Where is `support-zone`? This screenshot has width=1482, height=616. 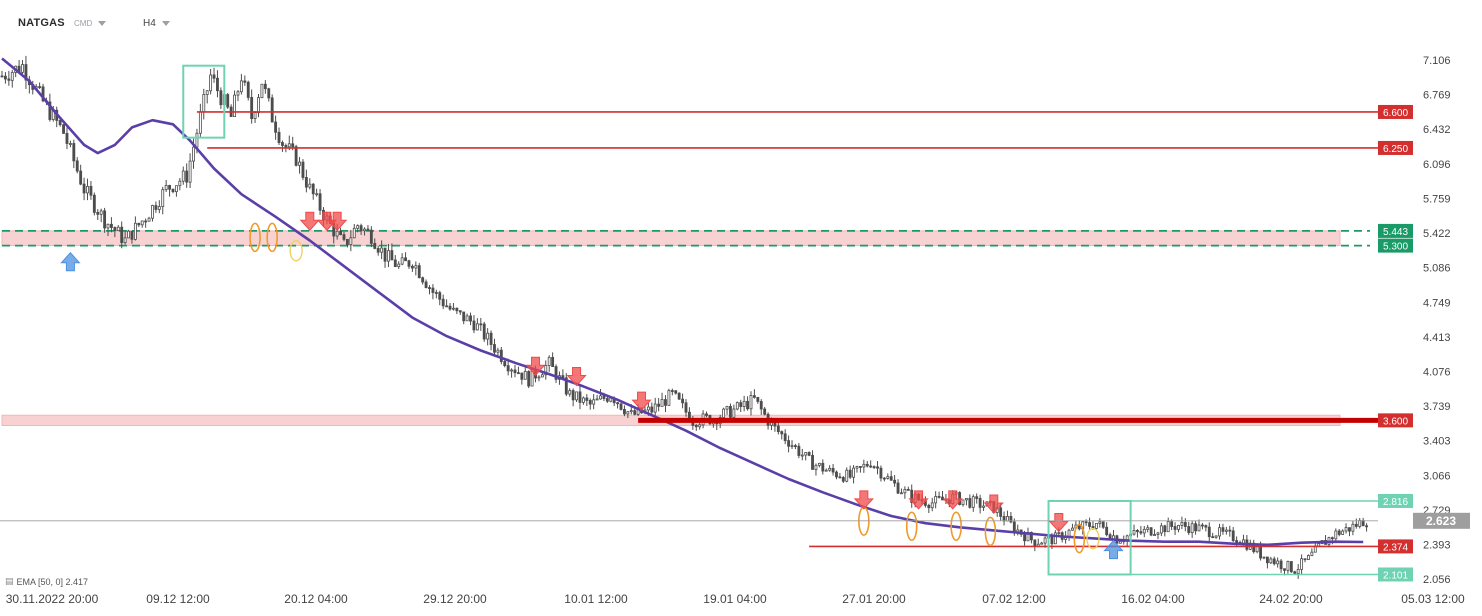 support-zone is located at coordinates (671, 238).